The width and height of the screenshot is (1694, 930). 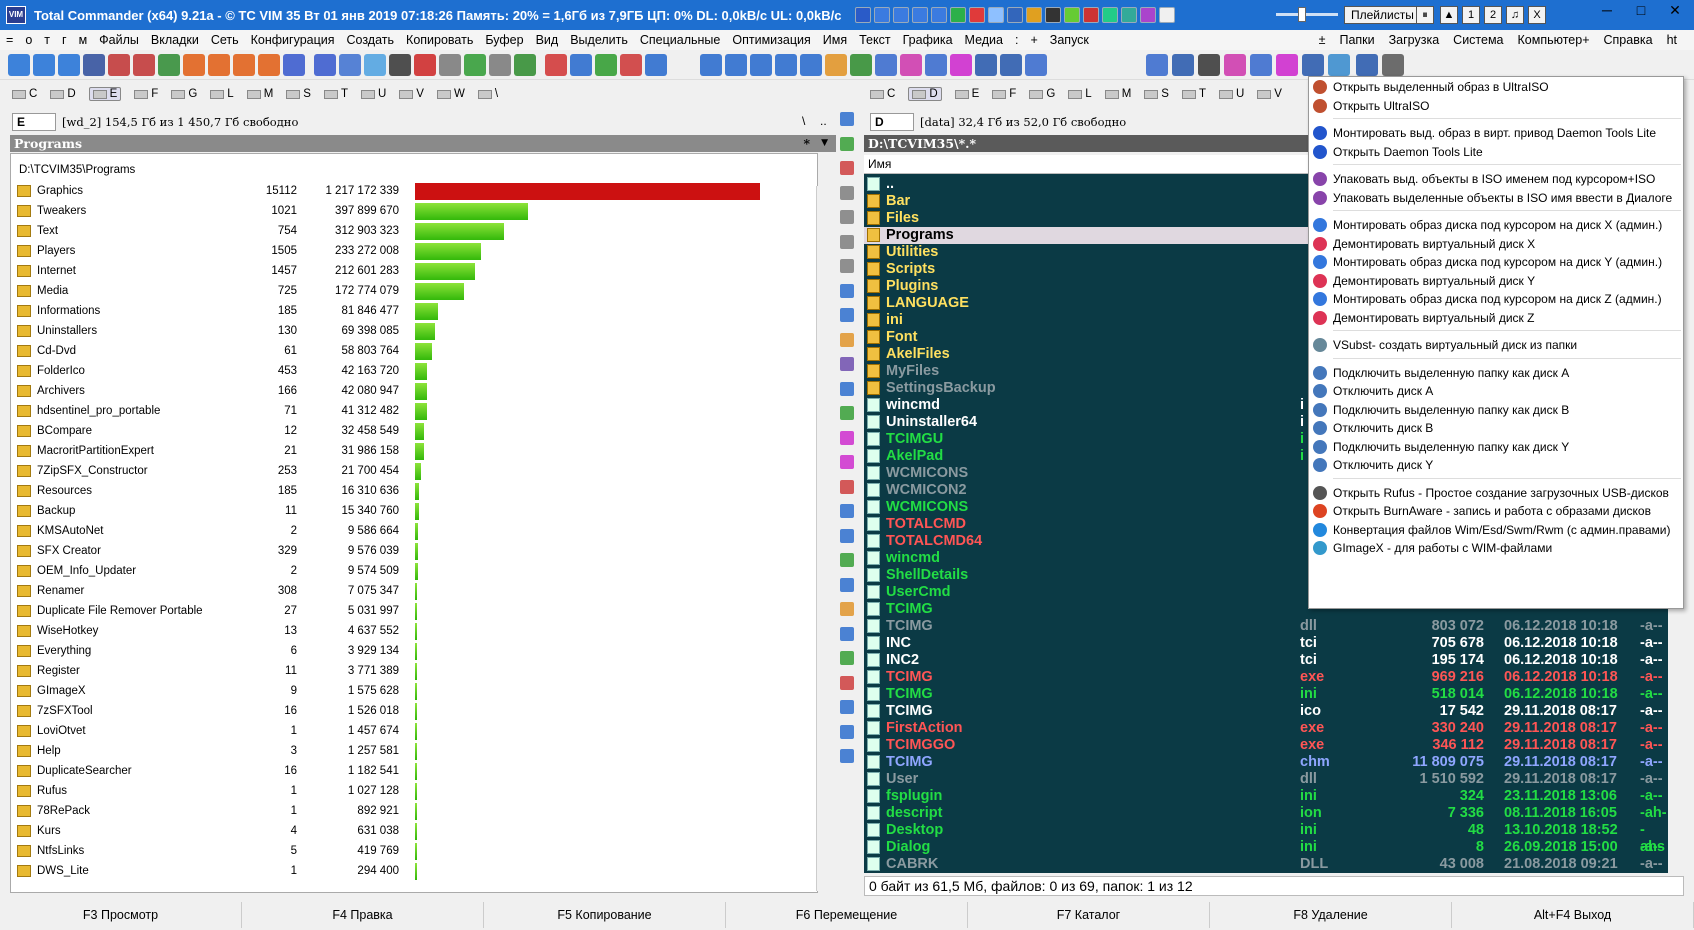 I want to click on right-list-item: Plugins, so click(x=1266, y=286).